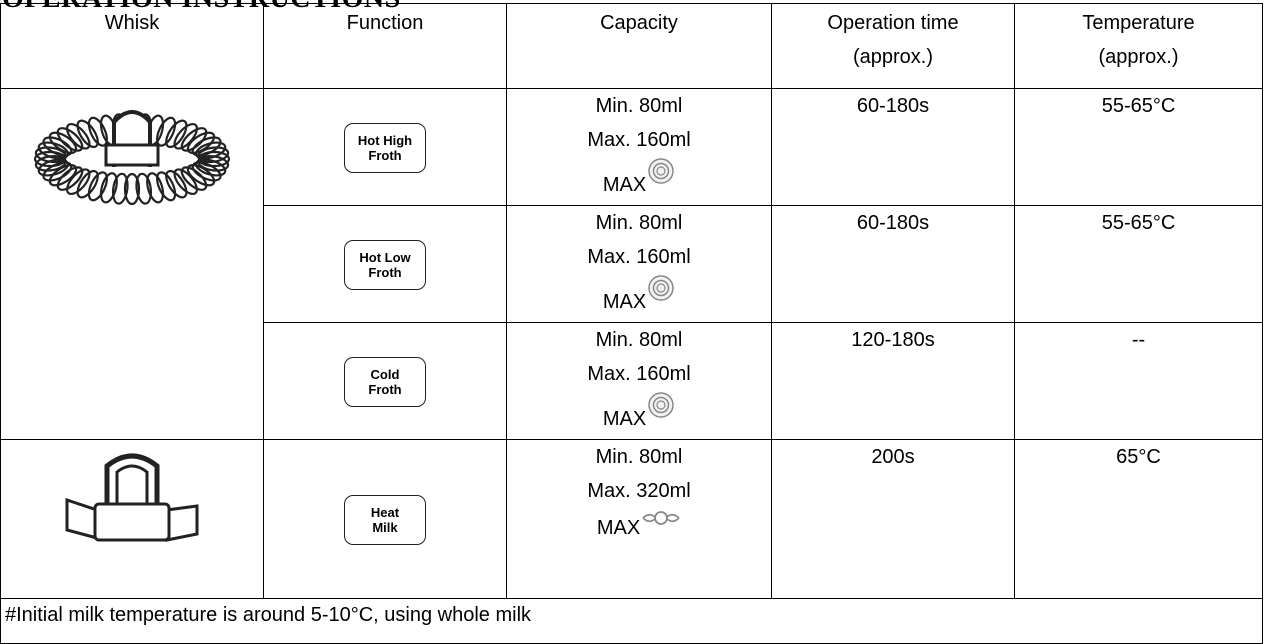 Image resolution: width=1272 pixels, height=644 pixels. Describe the element at coordinates (893, 23) in the screenshot. I see `header-line: Operation time` at that location.